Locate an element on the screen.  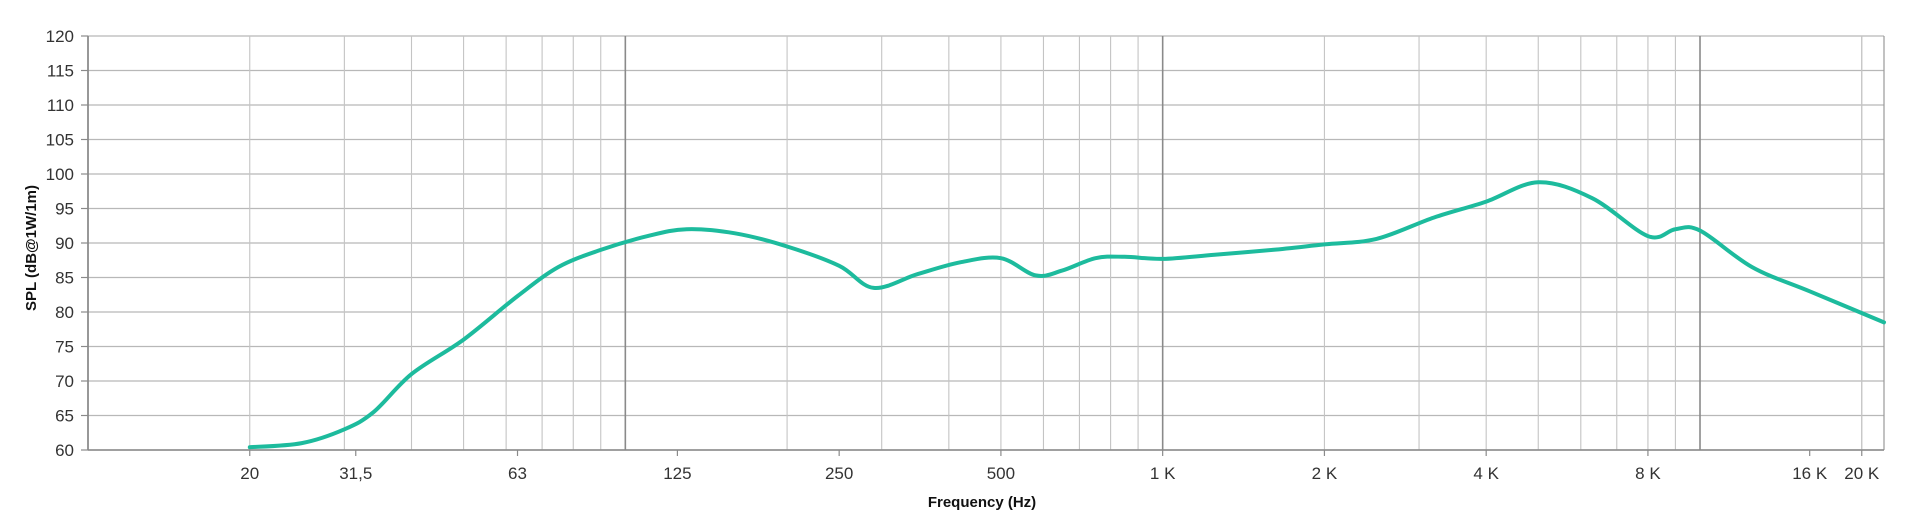
y-tick-label: 115 is located at coordinates (60, 71).